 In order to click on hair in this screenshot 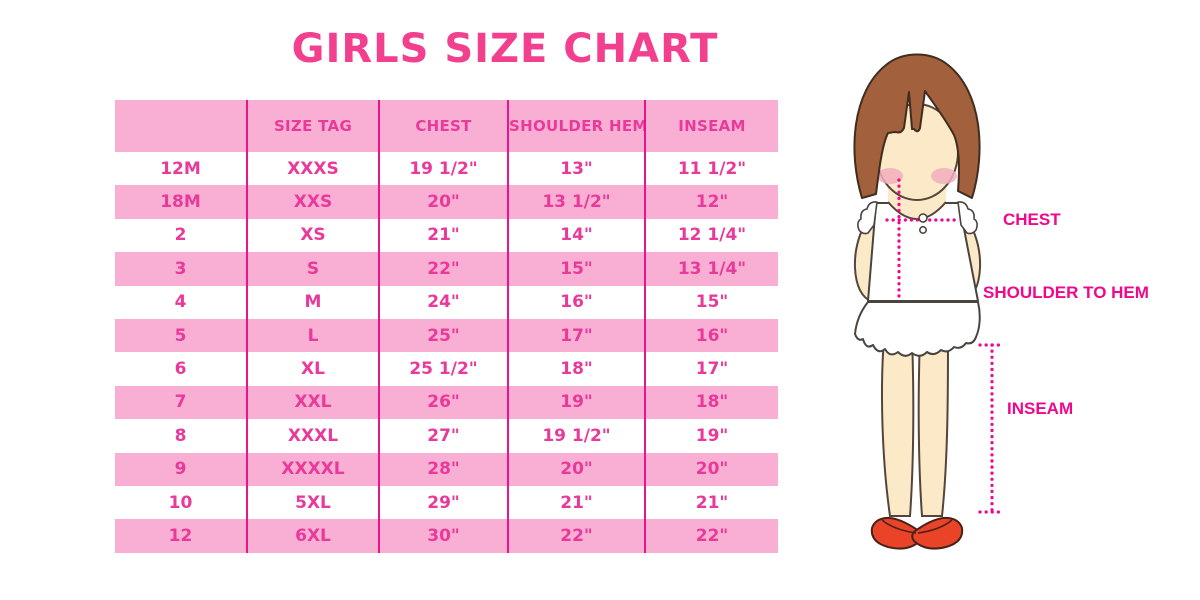, I will do `click(917, 126)`.